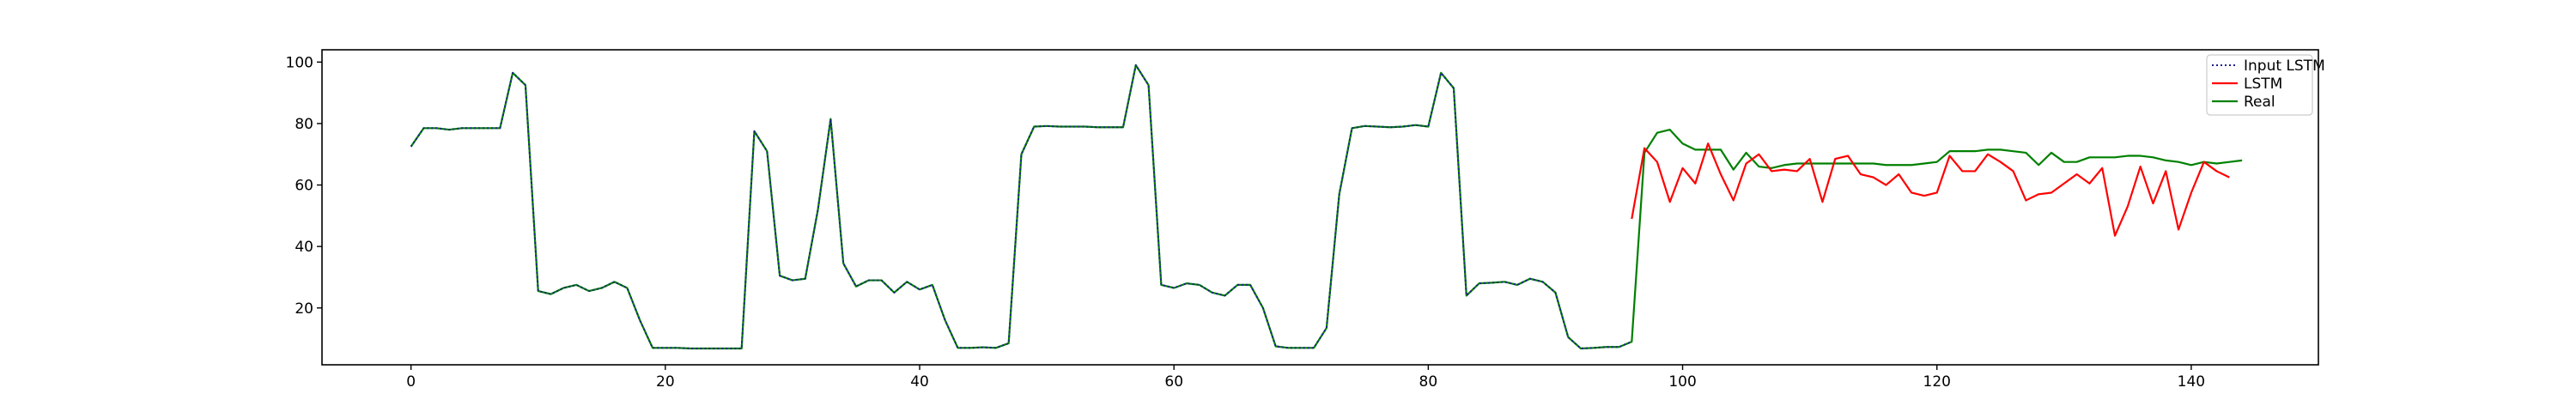  What do you see at coordinates (300, 62) in the screenshot?
I see `y-tick-label: 100` at bounding box center [300, 62].